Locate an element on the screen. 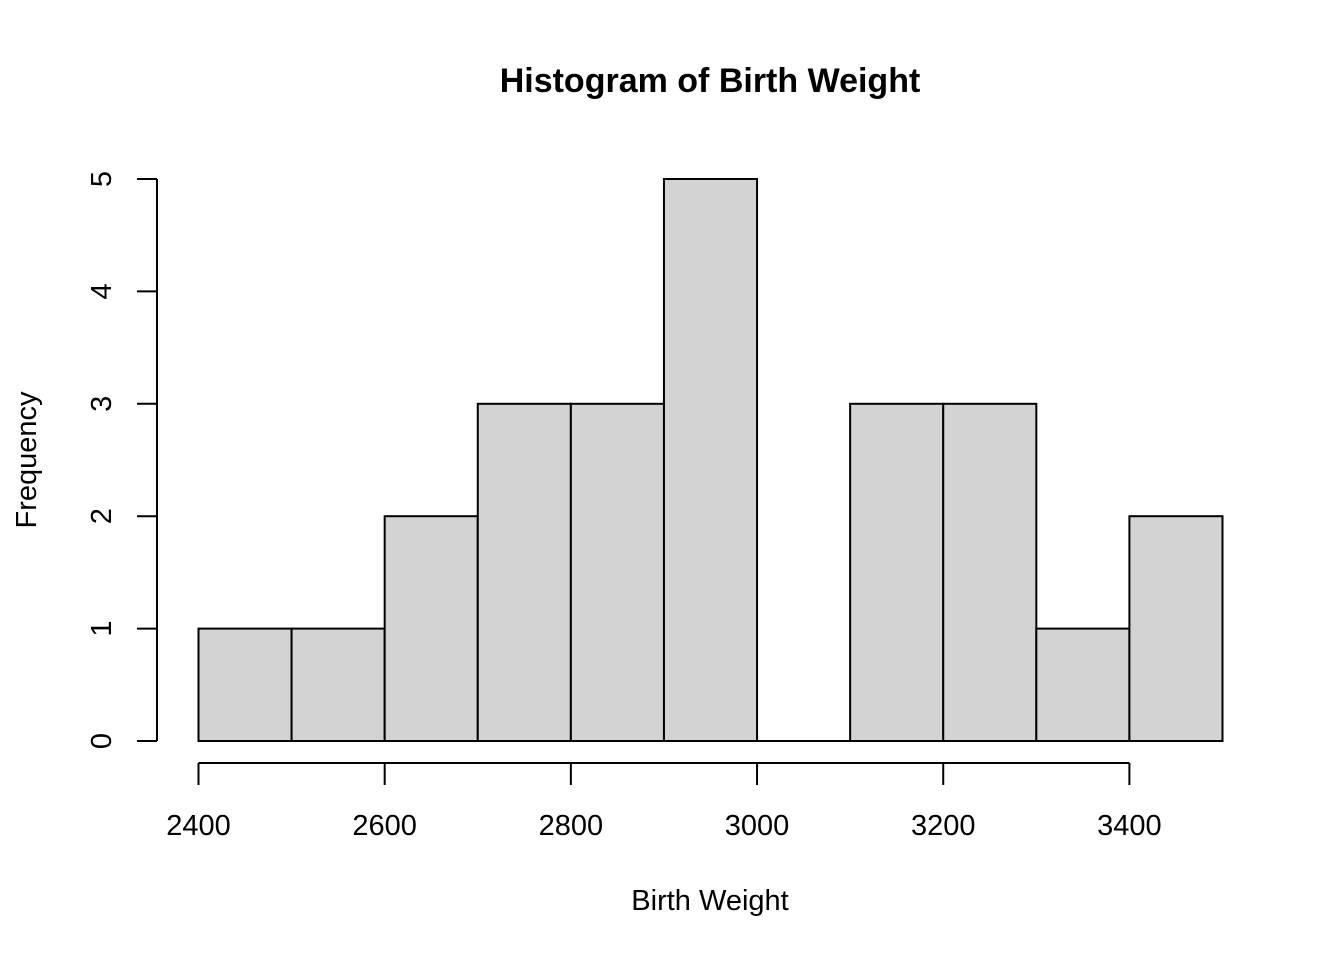  x-tick-label-3: 3000 is located at coordinates (757, 826).